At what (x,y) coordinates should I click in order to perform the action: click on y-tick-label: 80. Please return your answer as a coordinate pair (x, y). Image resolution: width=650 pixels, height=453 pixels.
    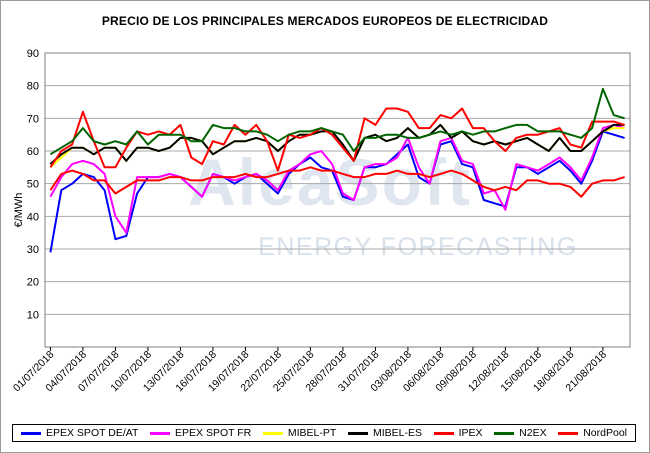
    Looking at the image, I should click on (33, 87).